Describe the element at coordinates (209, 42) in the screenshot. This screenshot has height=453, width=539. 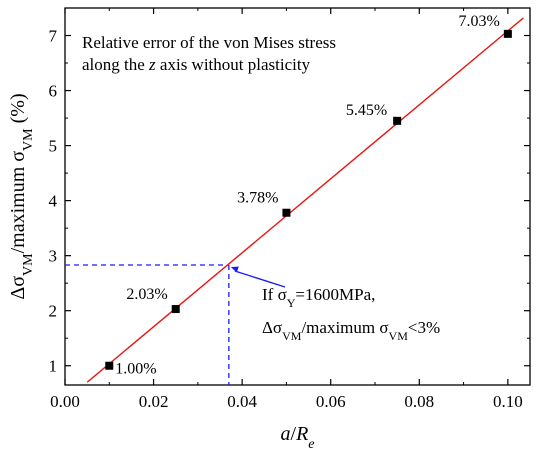
I see `annotation-title-line: Relative error of the von Mises stress` at that location.